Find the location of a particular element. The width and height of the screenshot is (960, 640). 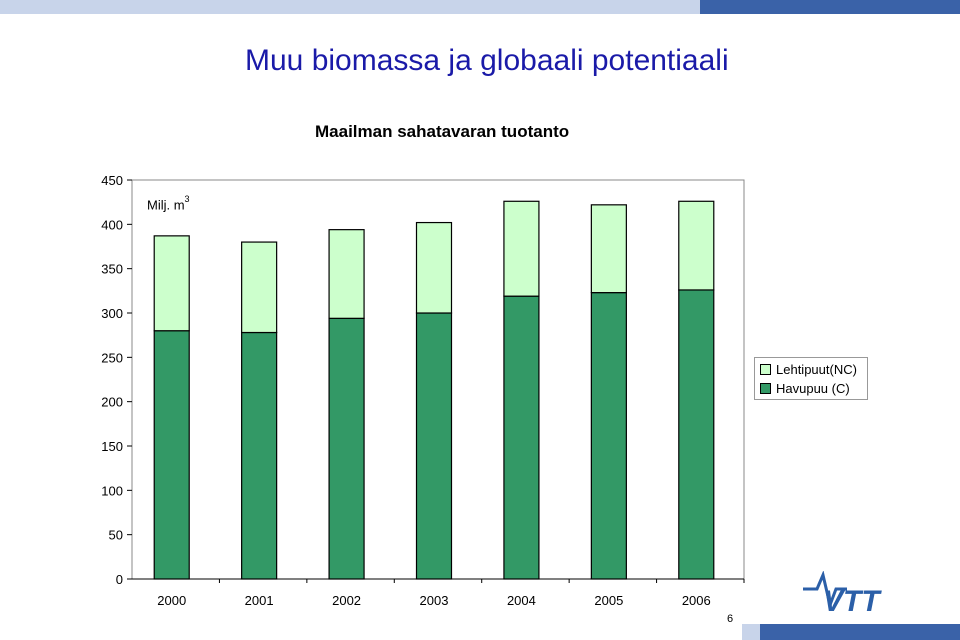

bar-havupuu-2000 is located at coordinates (171, 455).